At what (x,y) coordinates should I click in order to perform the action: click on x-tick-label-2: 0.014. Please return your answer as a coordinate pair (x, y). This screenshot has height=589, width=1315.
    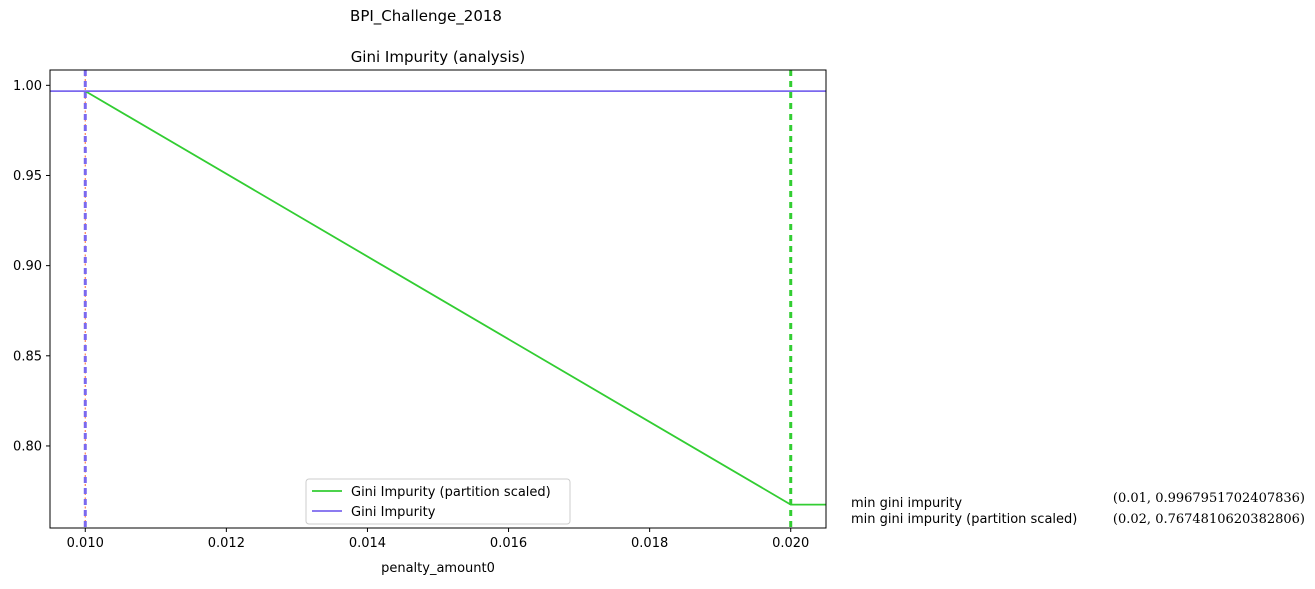
    Looking at the image, I should click on (367, 543).